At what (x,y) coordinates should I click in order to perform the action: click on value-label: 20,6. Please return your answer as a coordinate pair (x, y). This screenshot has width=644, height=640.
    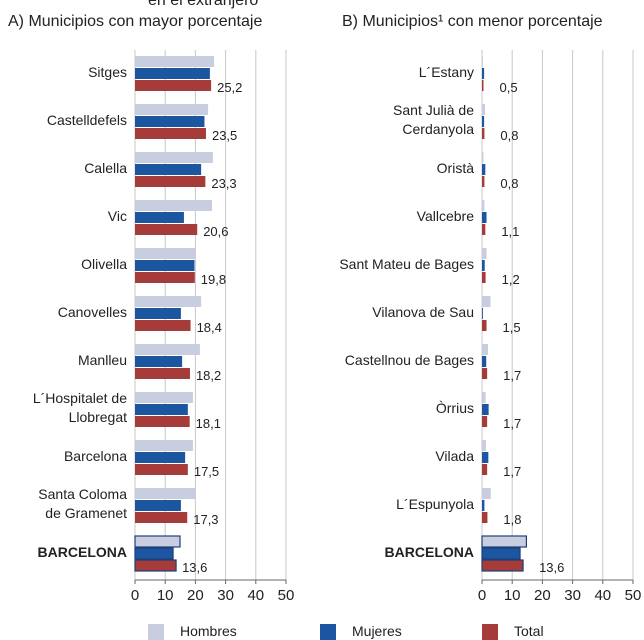
    Looking at the image, I should click on (216, 231).